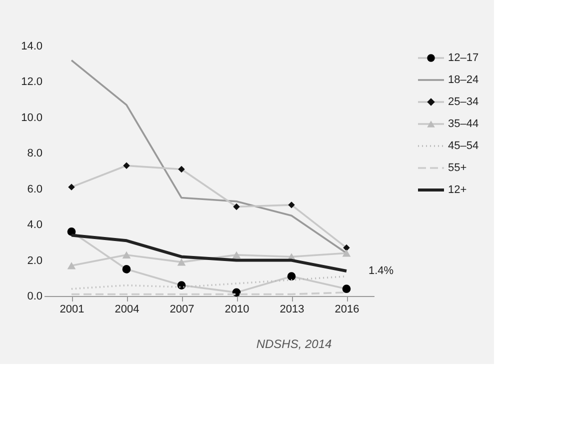  Describe the element at coordinates (457, 168) in the screenshot. I see `legend-label: 55+` at that location.